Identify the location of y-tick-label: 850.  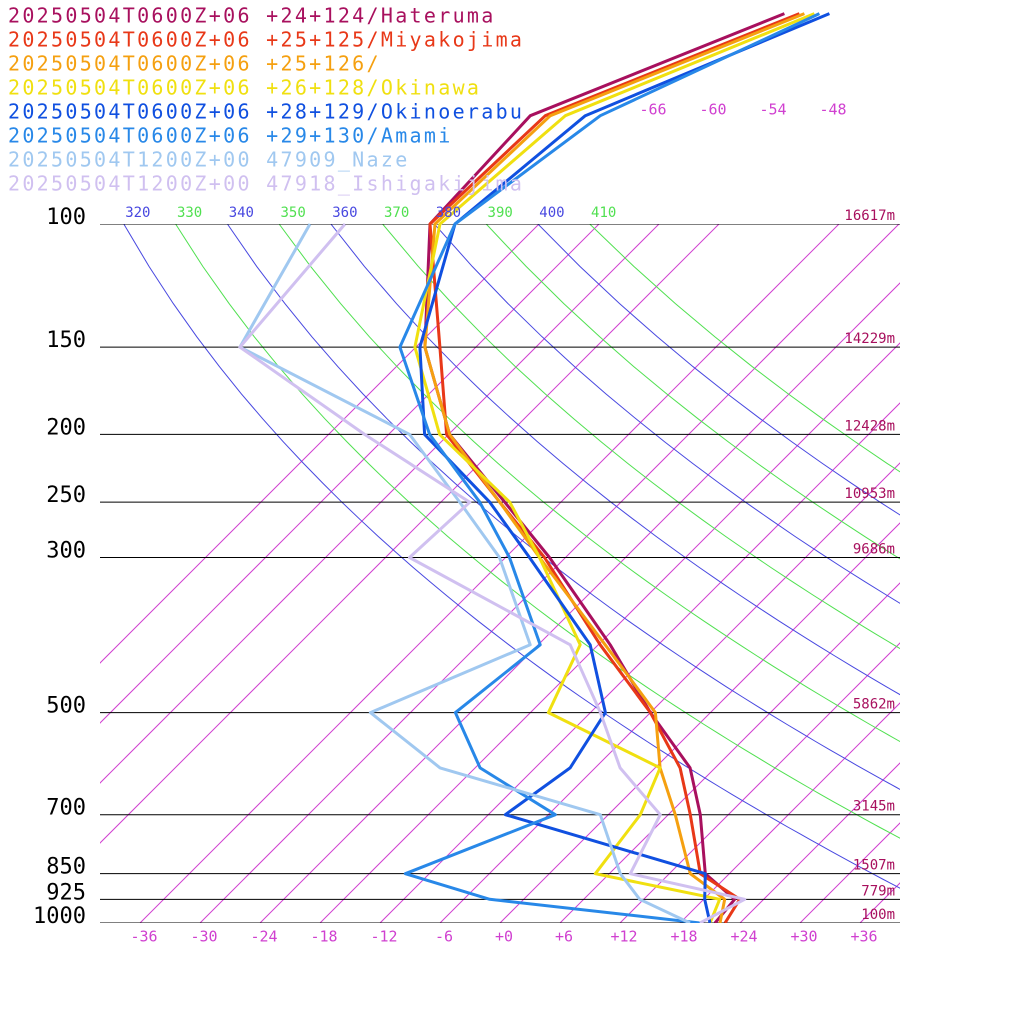
(66, 867).